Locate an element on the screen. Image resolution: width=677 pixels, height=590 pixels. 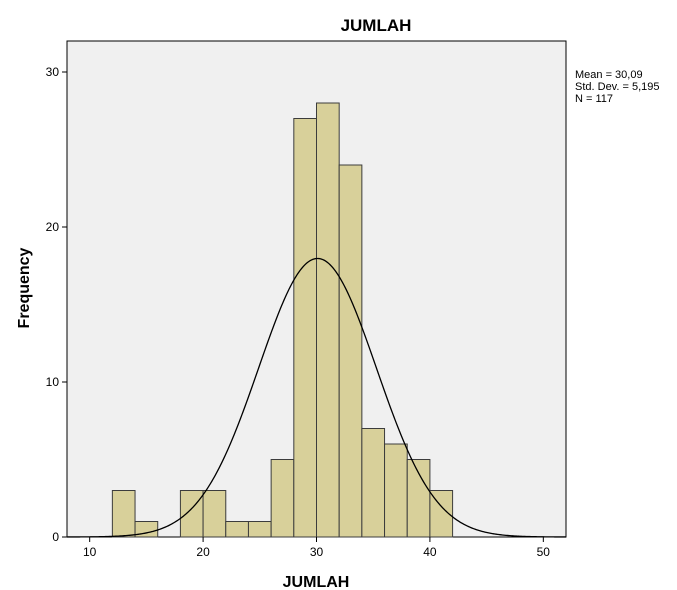
stats-n: N = 117 is located at coordinates (594, 99).